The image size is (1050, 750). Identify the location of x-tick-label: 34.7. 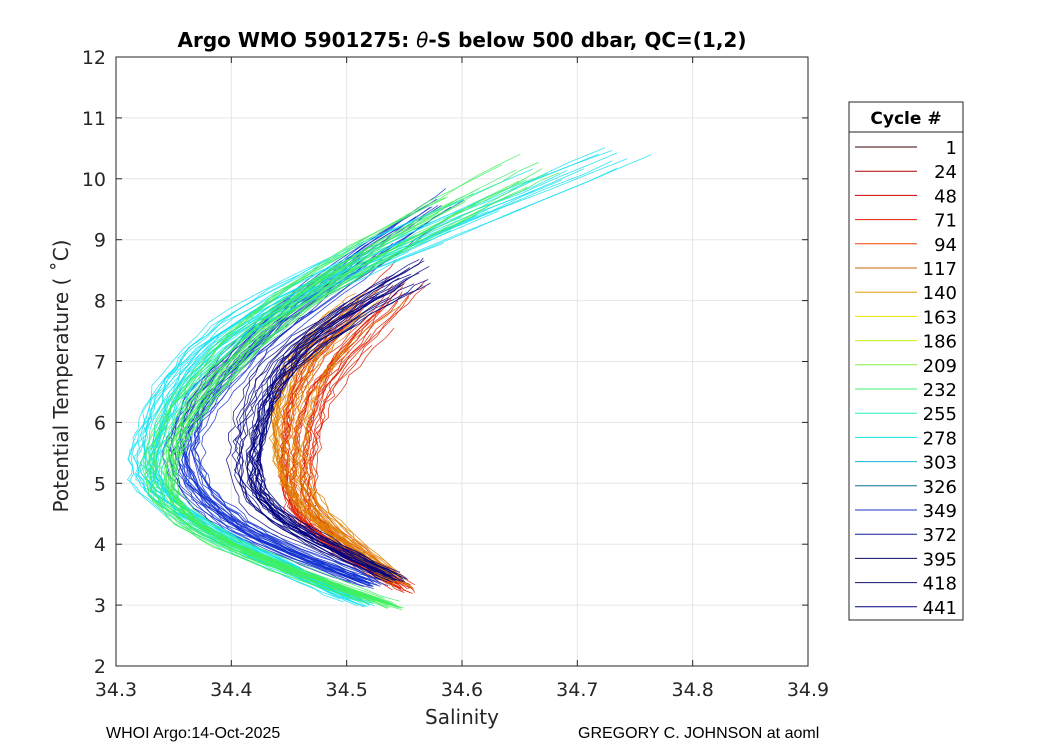
(577, 690).